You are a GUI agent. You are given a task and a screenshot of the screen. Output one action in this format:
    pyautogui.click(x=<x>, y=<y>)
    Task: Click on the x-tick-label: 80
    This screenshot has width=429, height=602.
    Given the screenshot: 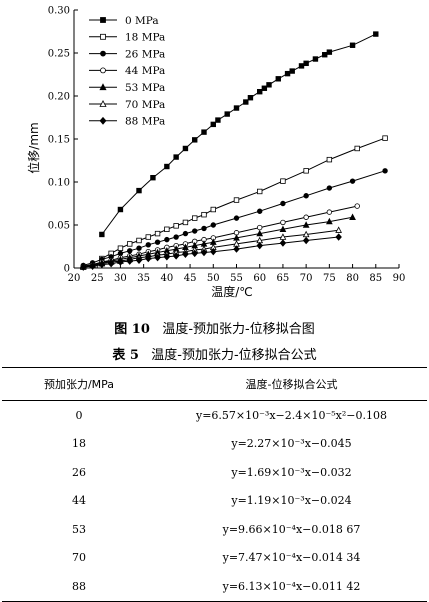 What is the action you would take?
    pyautogui.click(x=352, y=278)
    